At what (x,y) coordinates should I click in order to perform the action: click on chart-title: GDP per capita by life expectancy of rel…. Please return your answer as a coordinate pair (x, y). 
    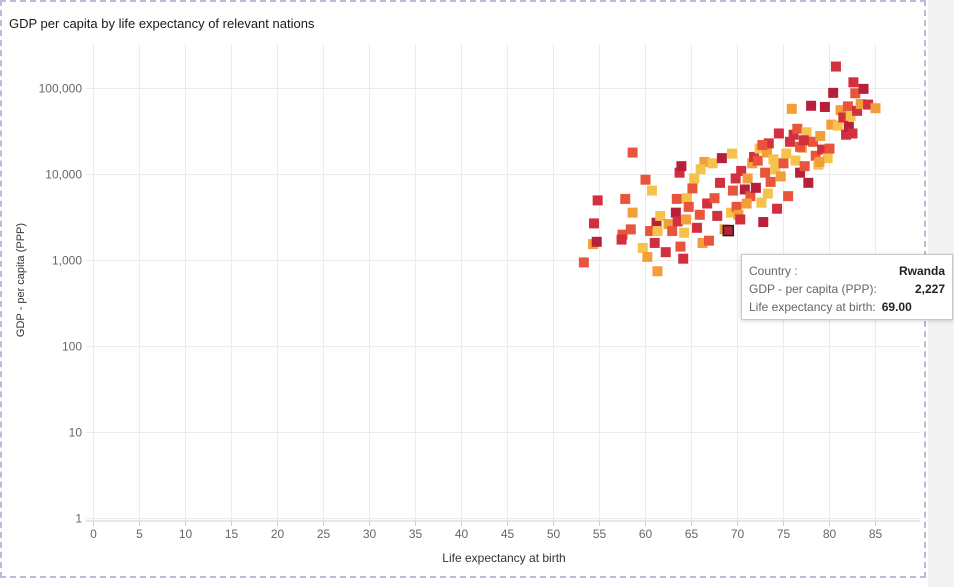
    Looking at the image, I should click on (162, 23).